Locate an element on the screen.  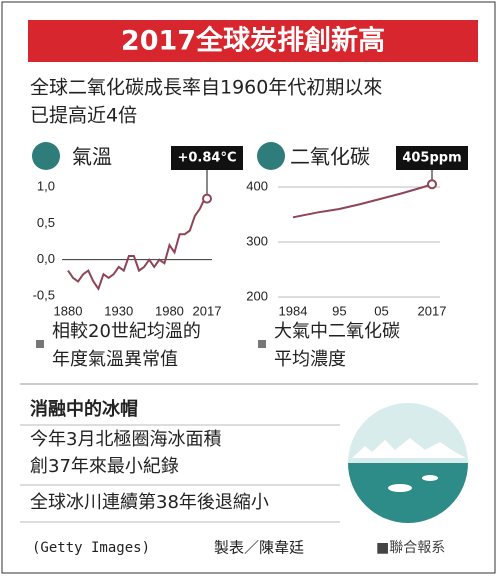
ice-illustration is located at coordinates (408, 463).